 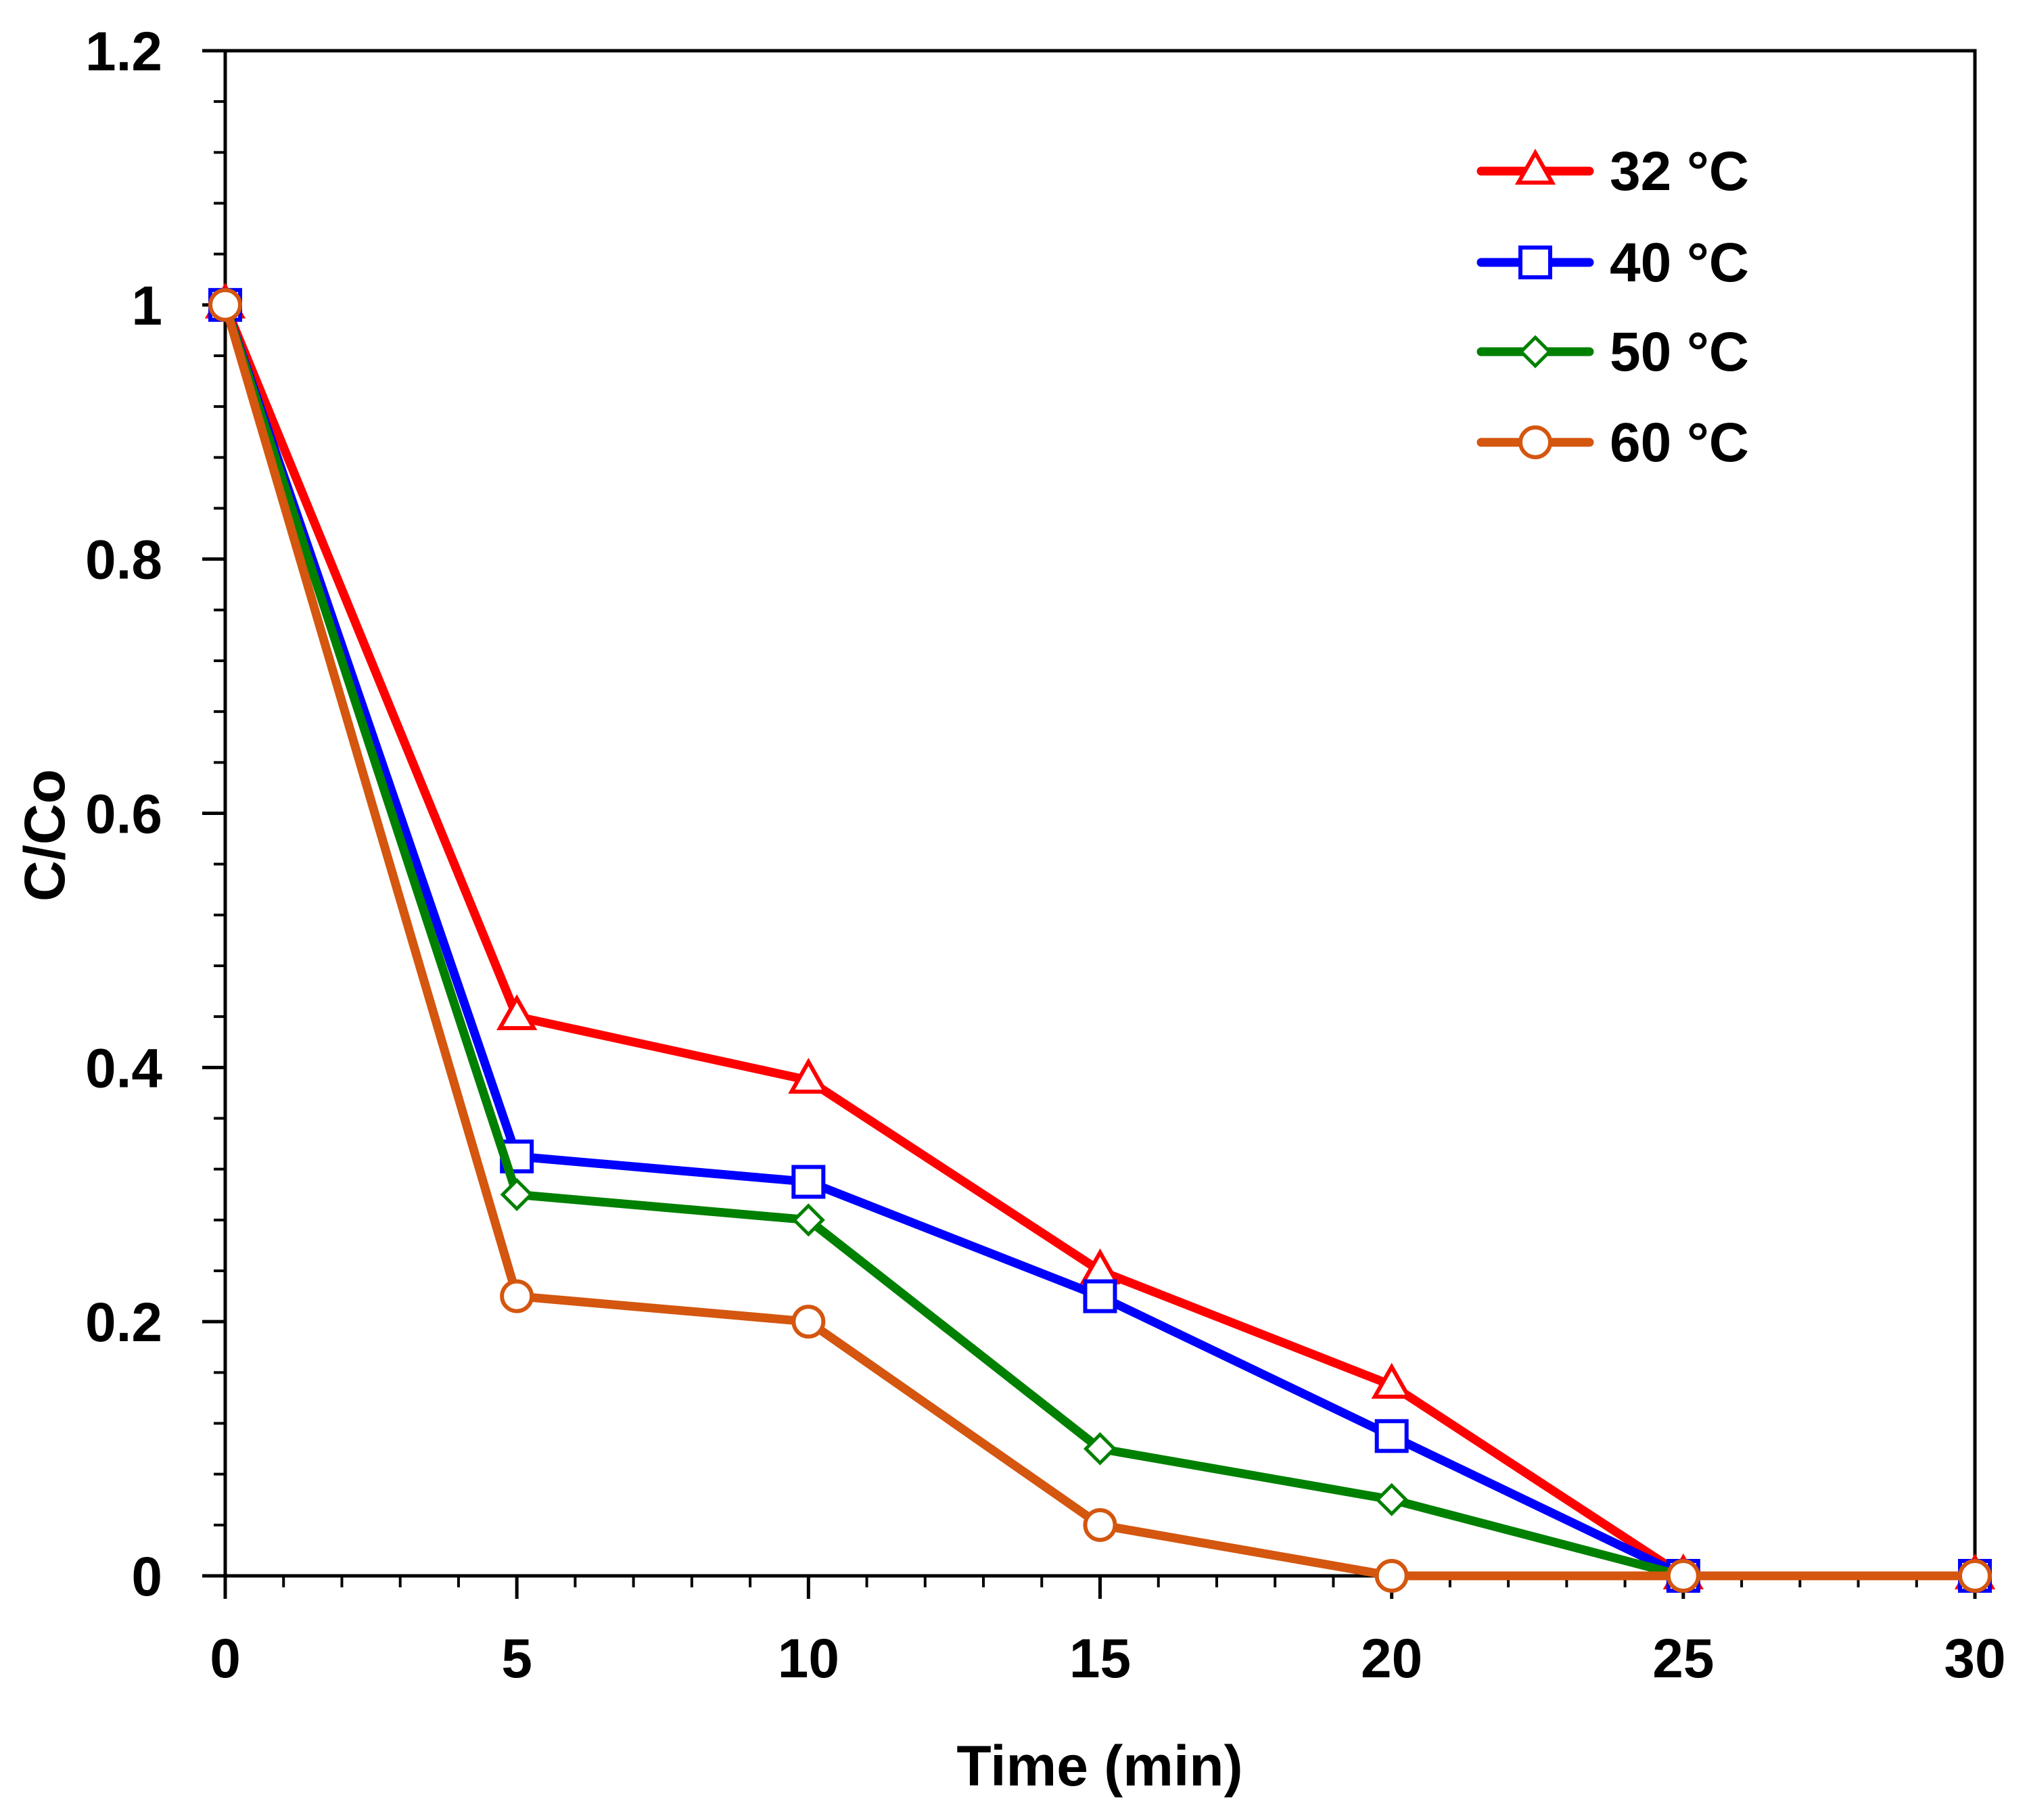 I want to click on legend-item: 40 °C, so click(x=1612, y=263).